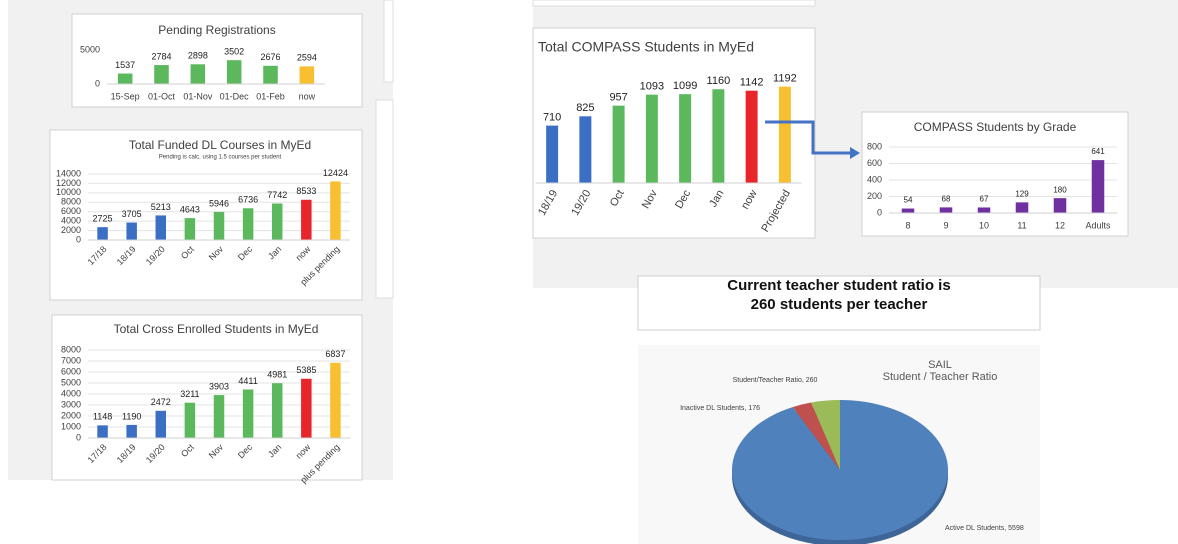  I want to click on slice-label: Student/Teacher Ratio, 260, so click(775, 380).